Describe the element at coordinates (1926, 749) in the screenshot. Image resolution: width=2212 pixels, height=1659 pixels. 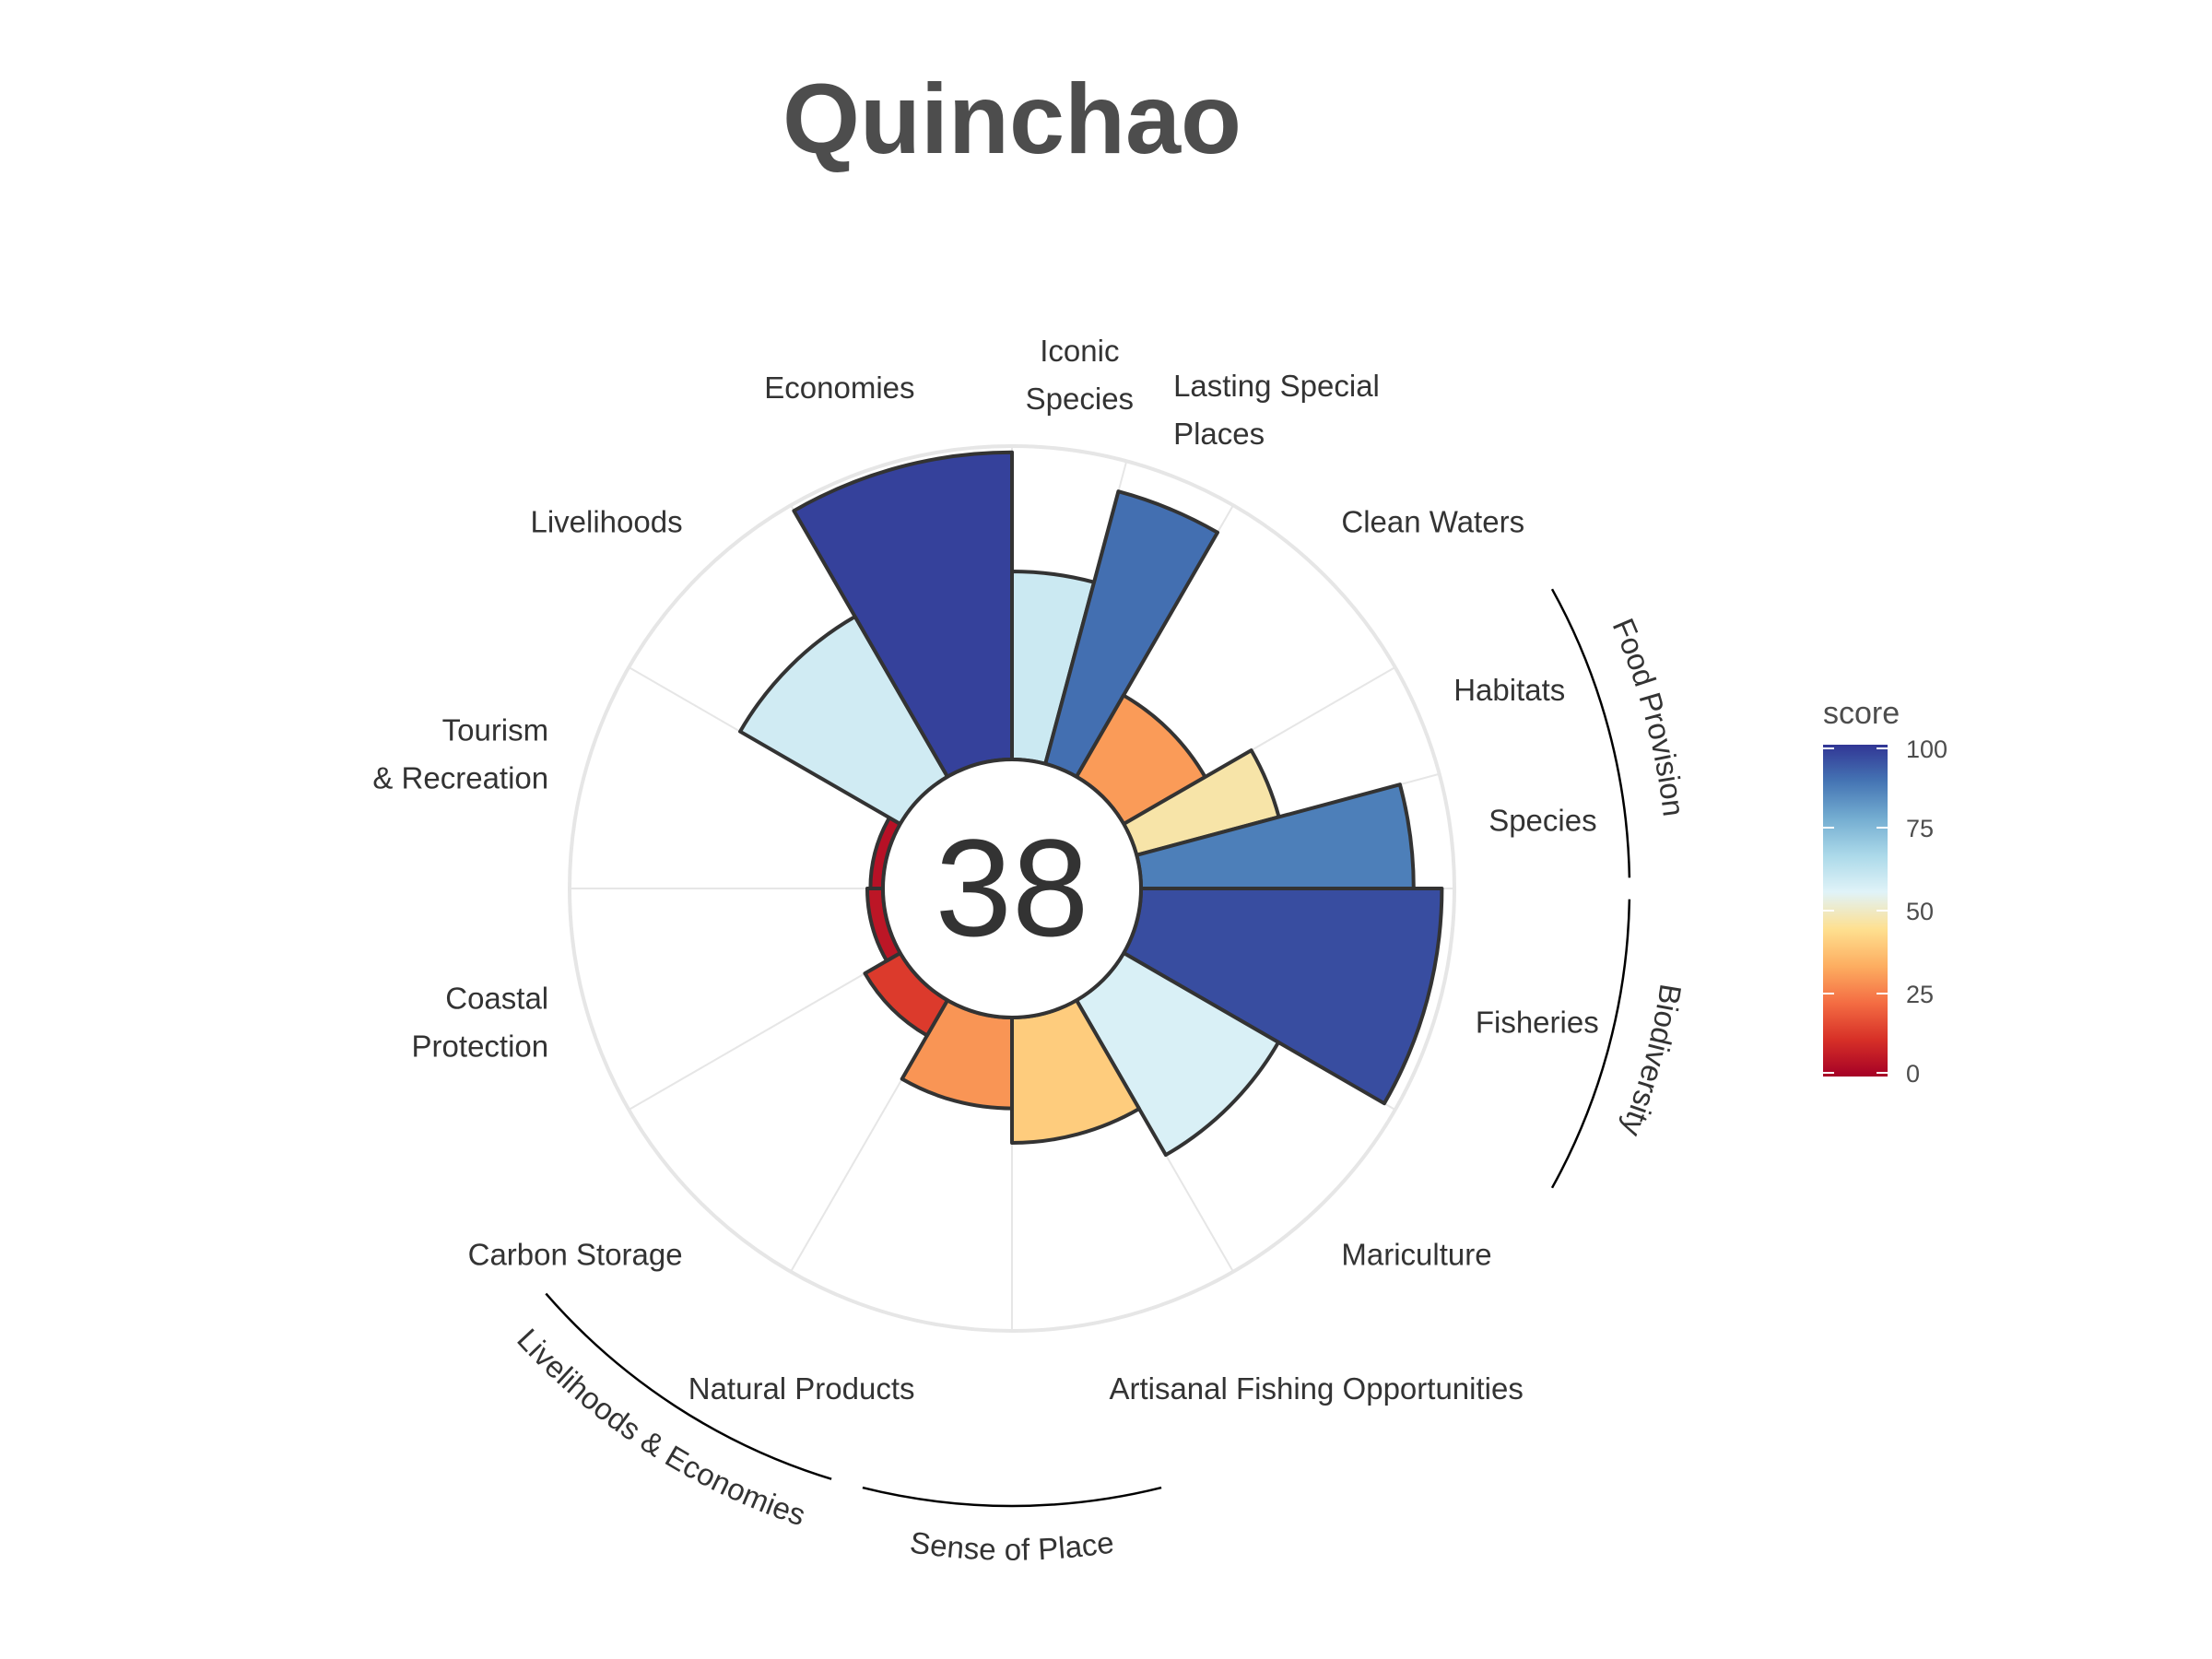
I see `legend-tick-label: 100` at that location.